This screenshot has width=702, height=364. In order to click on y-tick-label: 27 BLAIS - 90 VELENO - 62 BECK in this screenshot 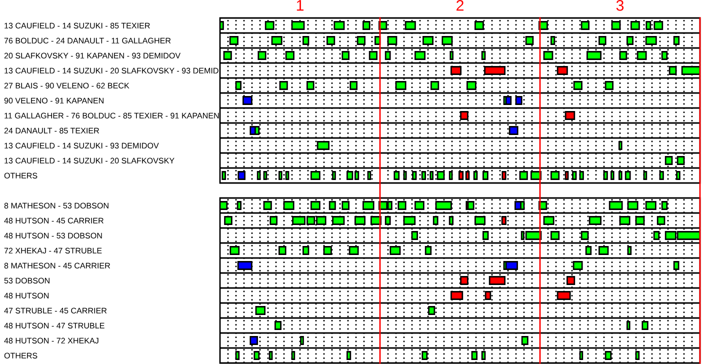, I will do `click(67, 85)`.